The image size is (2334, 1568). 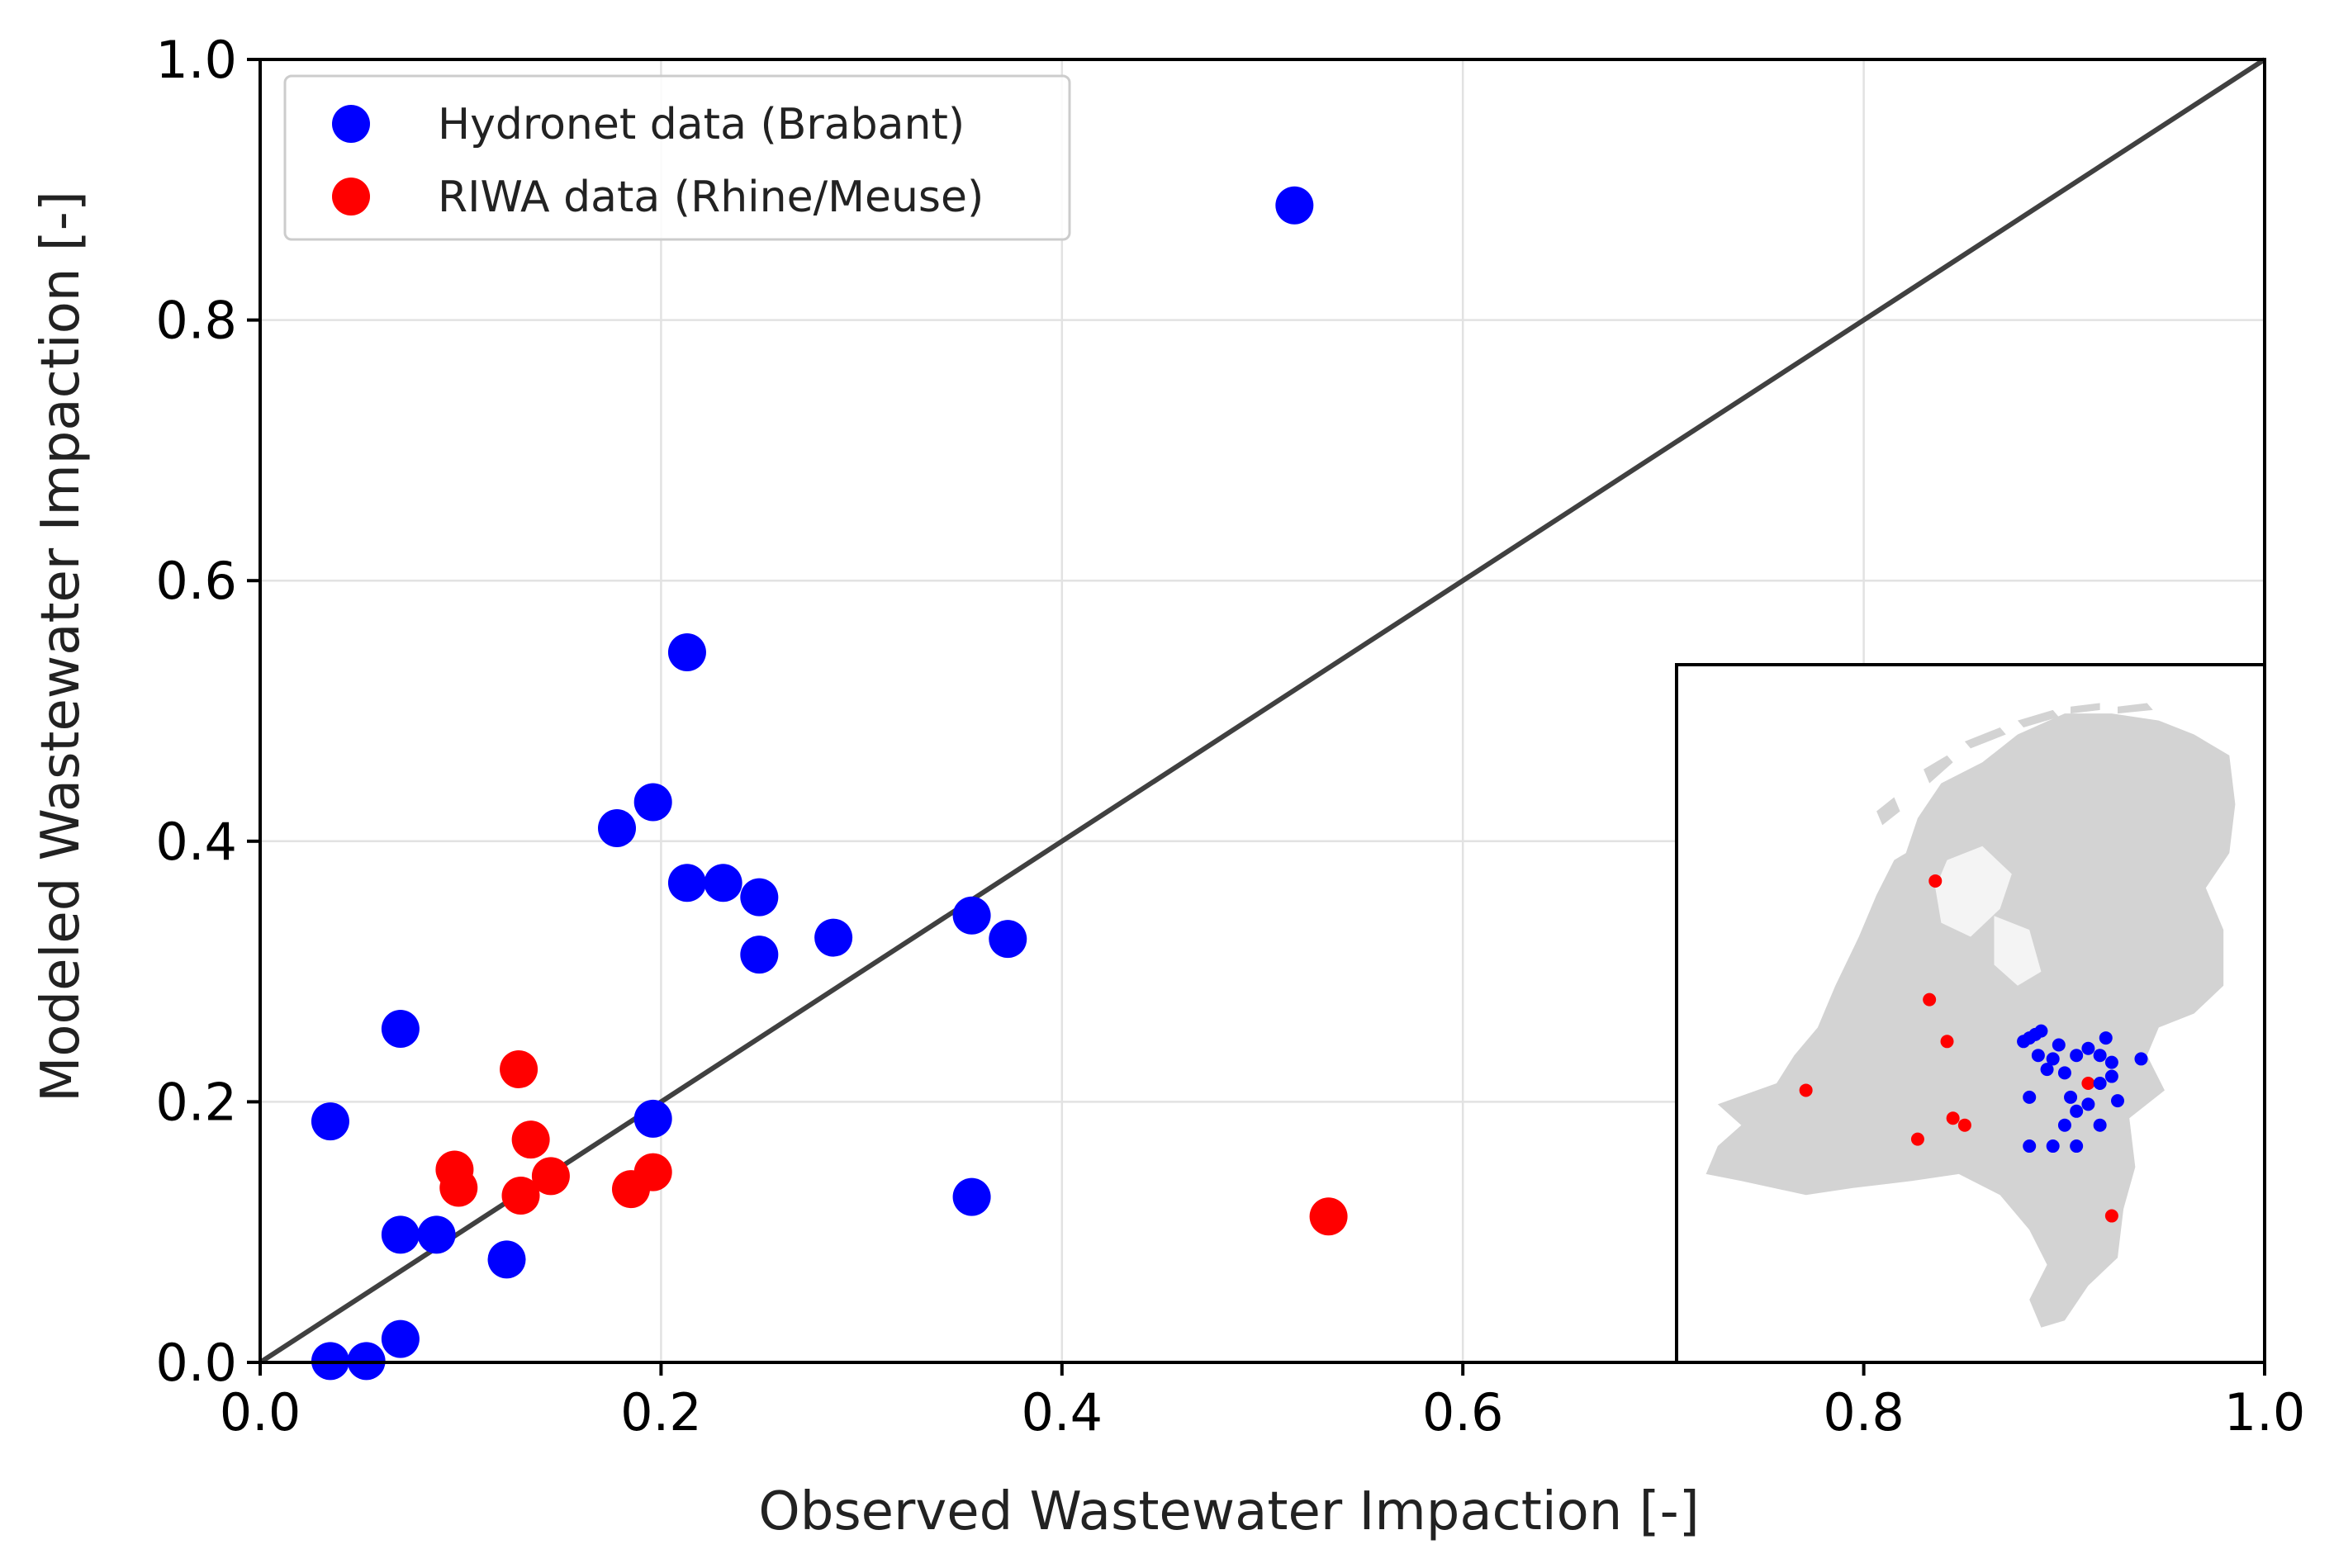 What do you see at coordinates (196, 1363) in the screenshot?
I see `y-tick-label: 0.0` at bounding box center [196, 1363].